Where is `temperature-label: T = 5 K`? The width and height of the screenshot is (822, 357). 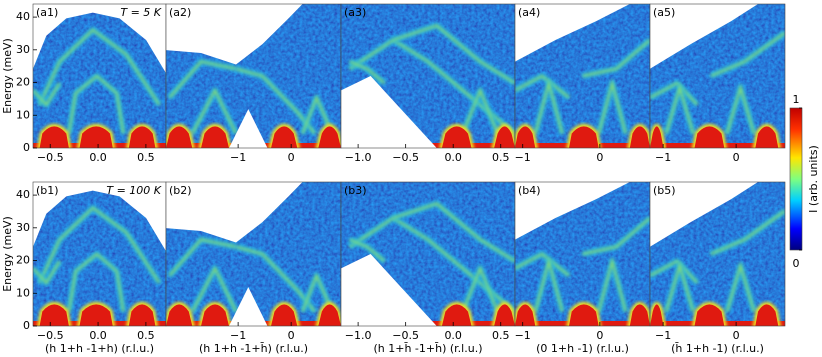 temperature-label: T = 5 K is located at coordinates (140, 12).